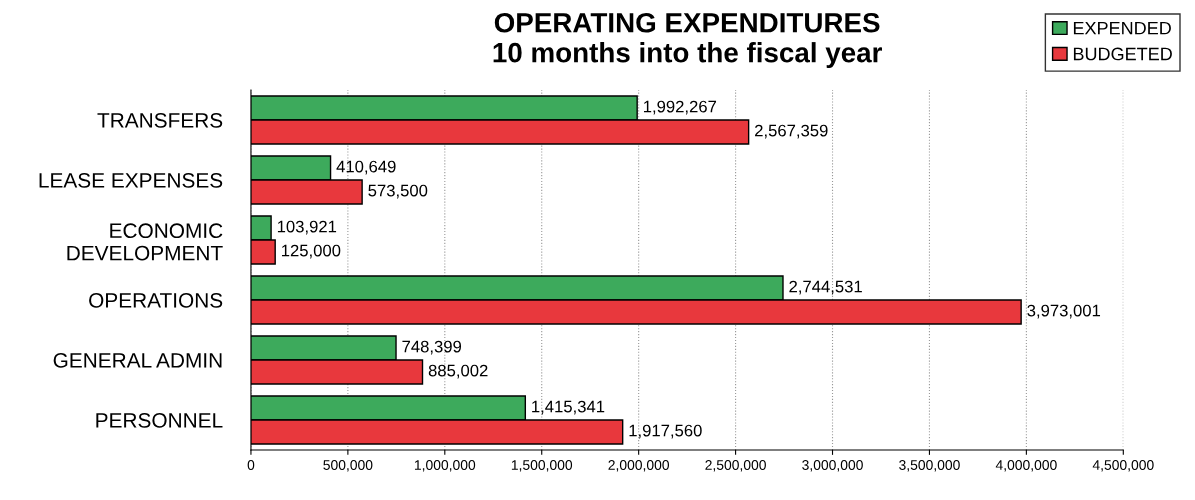 This screenshot has width=1195, height=500. What do you see at coordinates (432, 347) in the screenshot?
I see `data-label: 748,399` at bounding box center [432, 347].